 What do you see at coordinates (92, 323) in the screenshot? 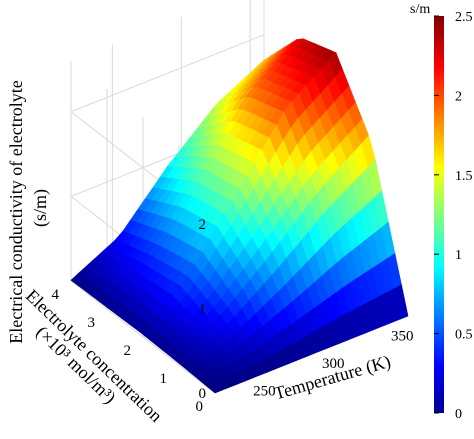
I see `y-tick-label: 3` at bounding box center [92, 323].